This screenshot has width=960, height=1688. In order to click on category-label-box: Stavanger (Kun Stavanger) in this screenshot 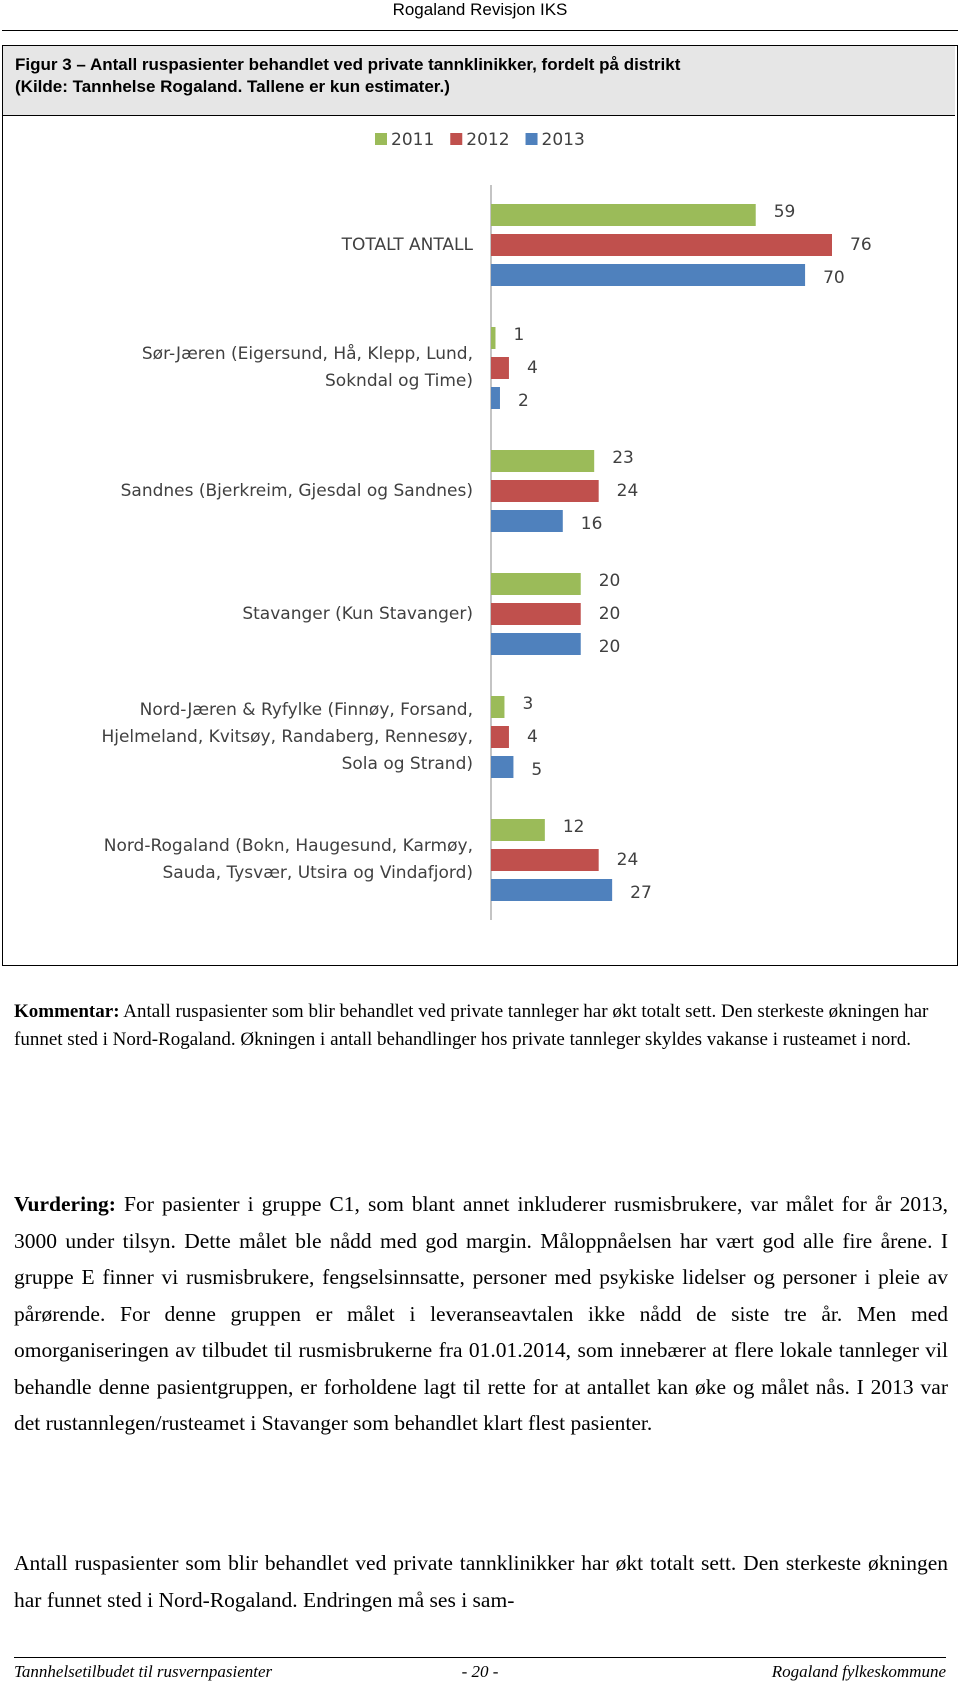, I will do `click(285, 614)`.